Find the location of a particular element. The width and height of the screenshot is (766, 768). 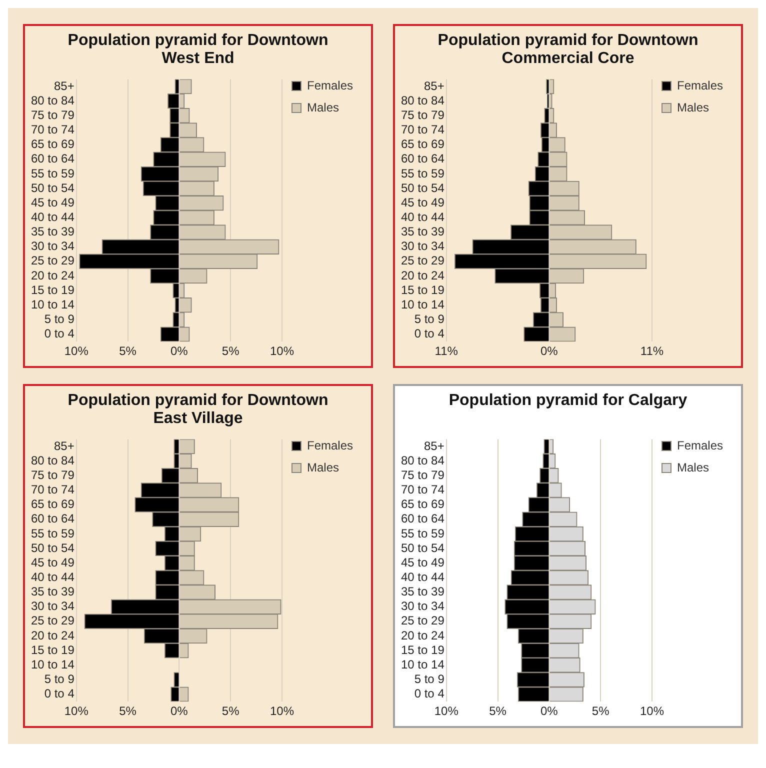

chart-title: Population pyramid for Downtown West End is located at coordinates (198, 50).